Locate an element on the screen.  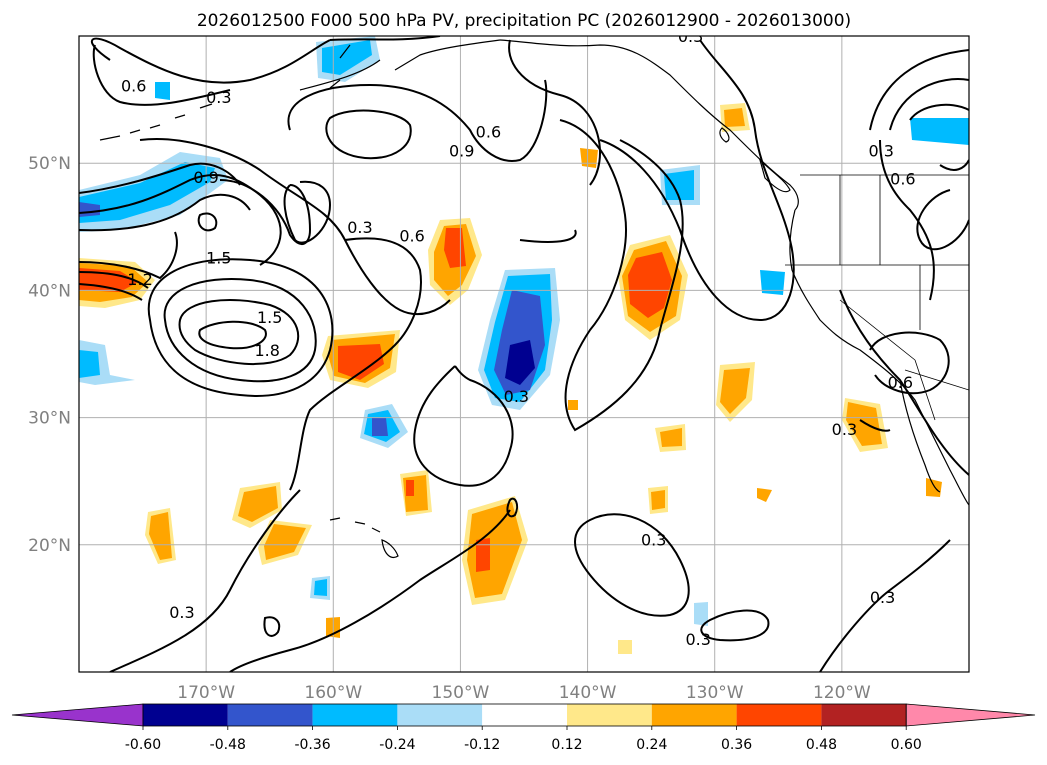
alaska-peninsula-coast is located at coordinates (400, 65).